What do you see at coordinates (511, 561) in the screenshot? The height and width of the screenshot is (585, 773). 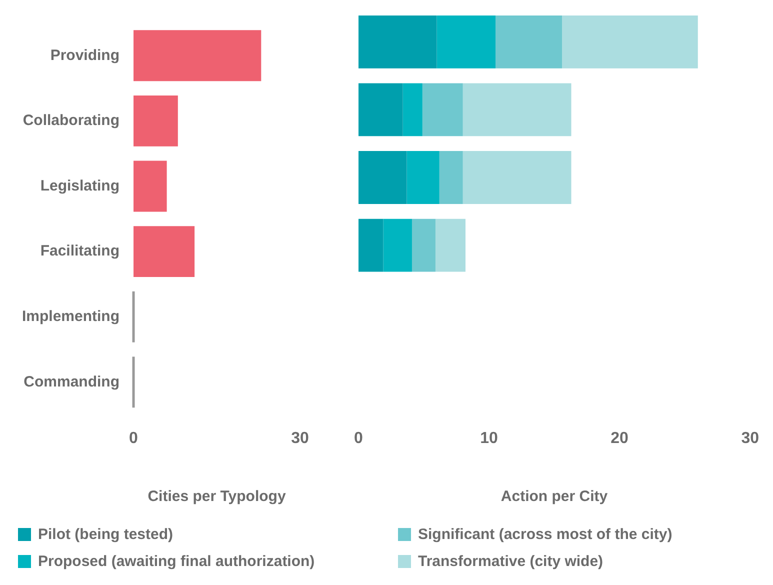 I see `legend-label: Transformative (city wide)` at bounding box center [511, 561].